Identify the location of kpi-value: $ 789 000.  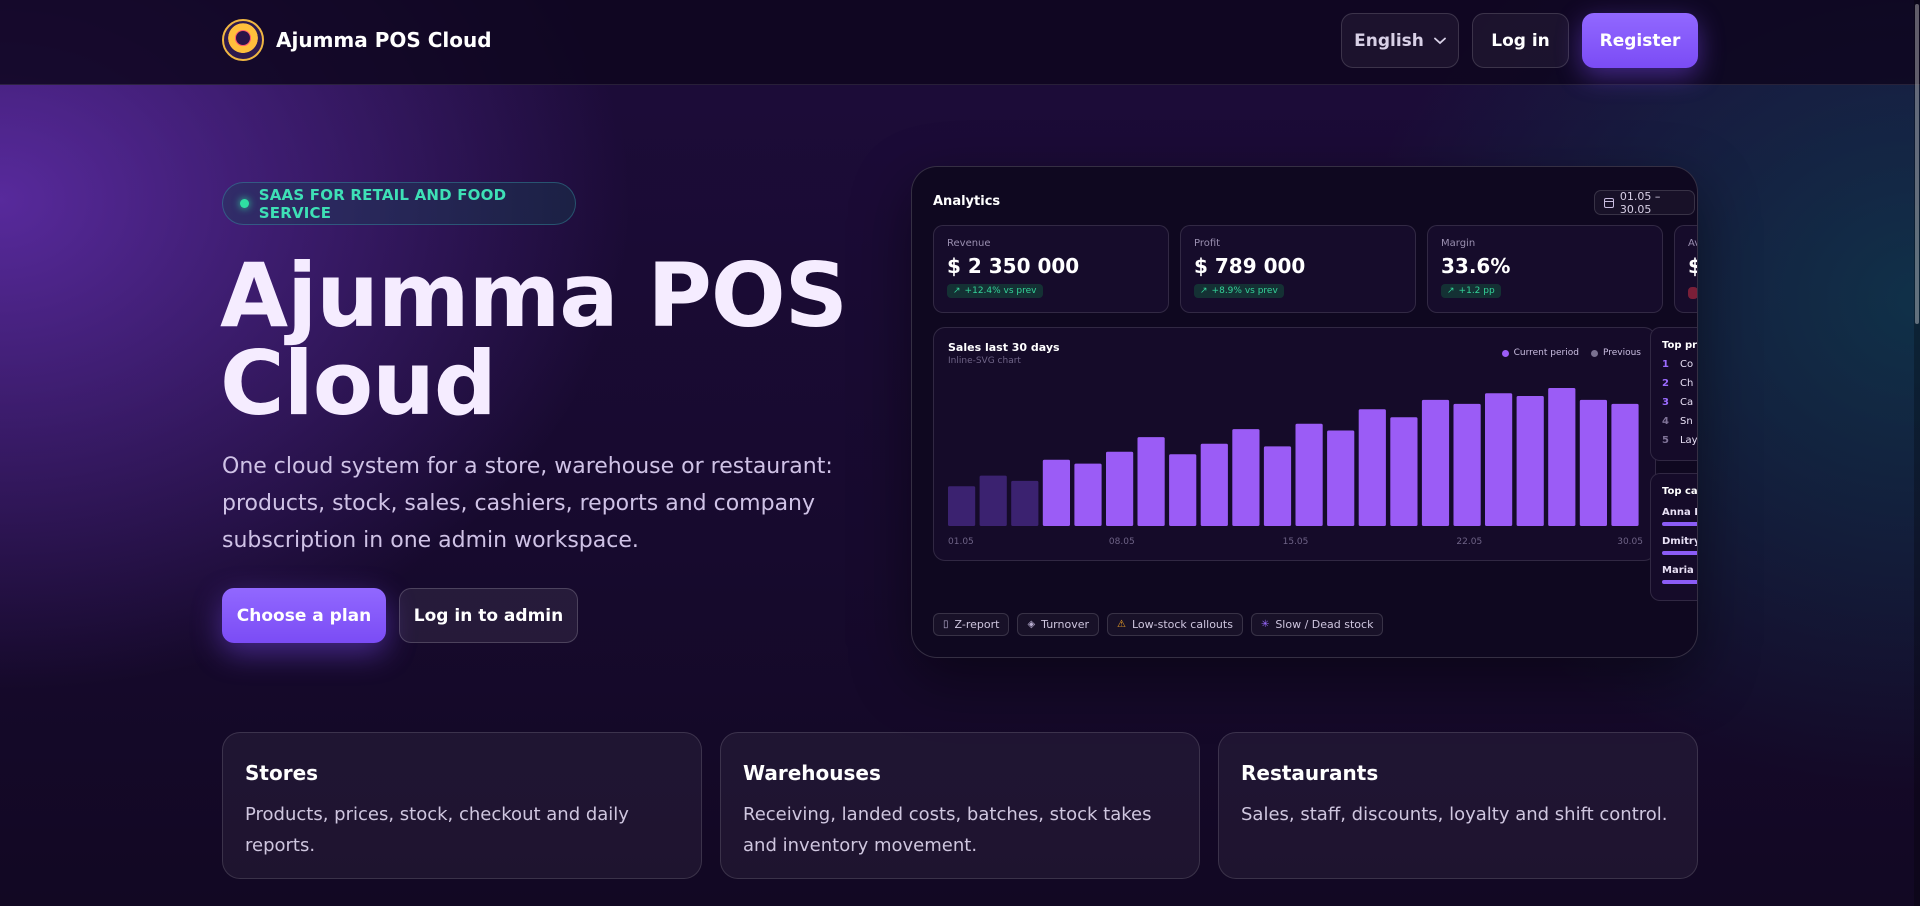
(1250, 266).